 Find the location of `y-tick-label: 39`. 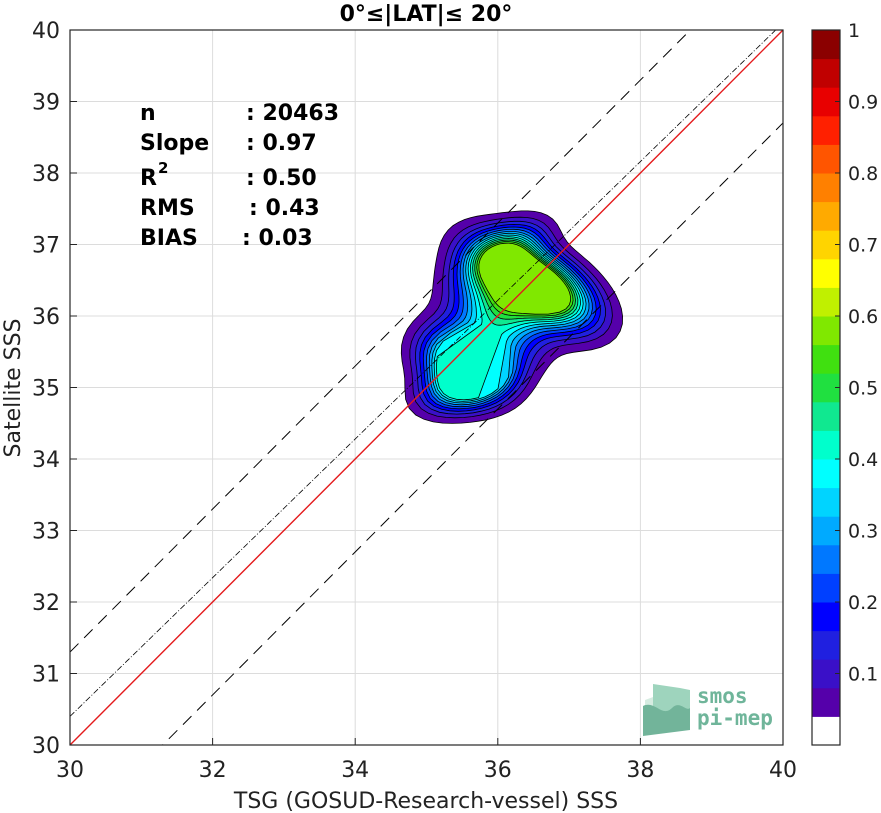

y-tick-label: 39 is located at coordinates (46, 103).